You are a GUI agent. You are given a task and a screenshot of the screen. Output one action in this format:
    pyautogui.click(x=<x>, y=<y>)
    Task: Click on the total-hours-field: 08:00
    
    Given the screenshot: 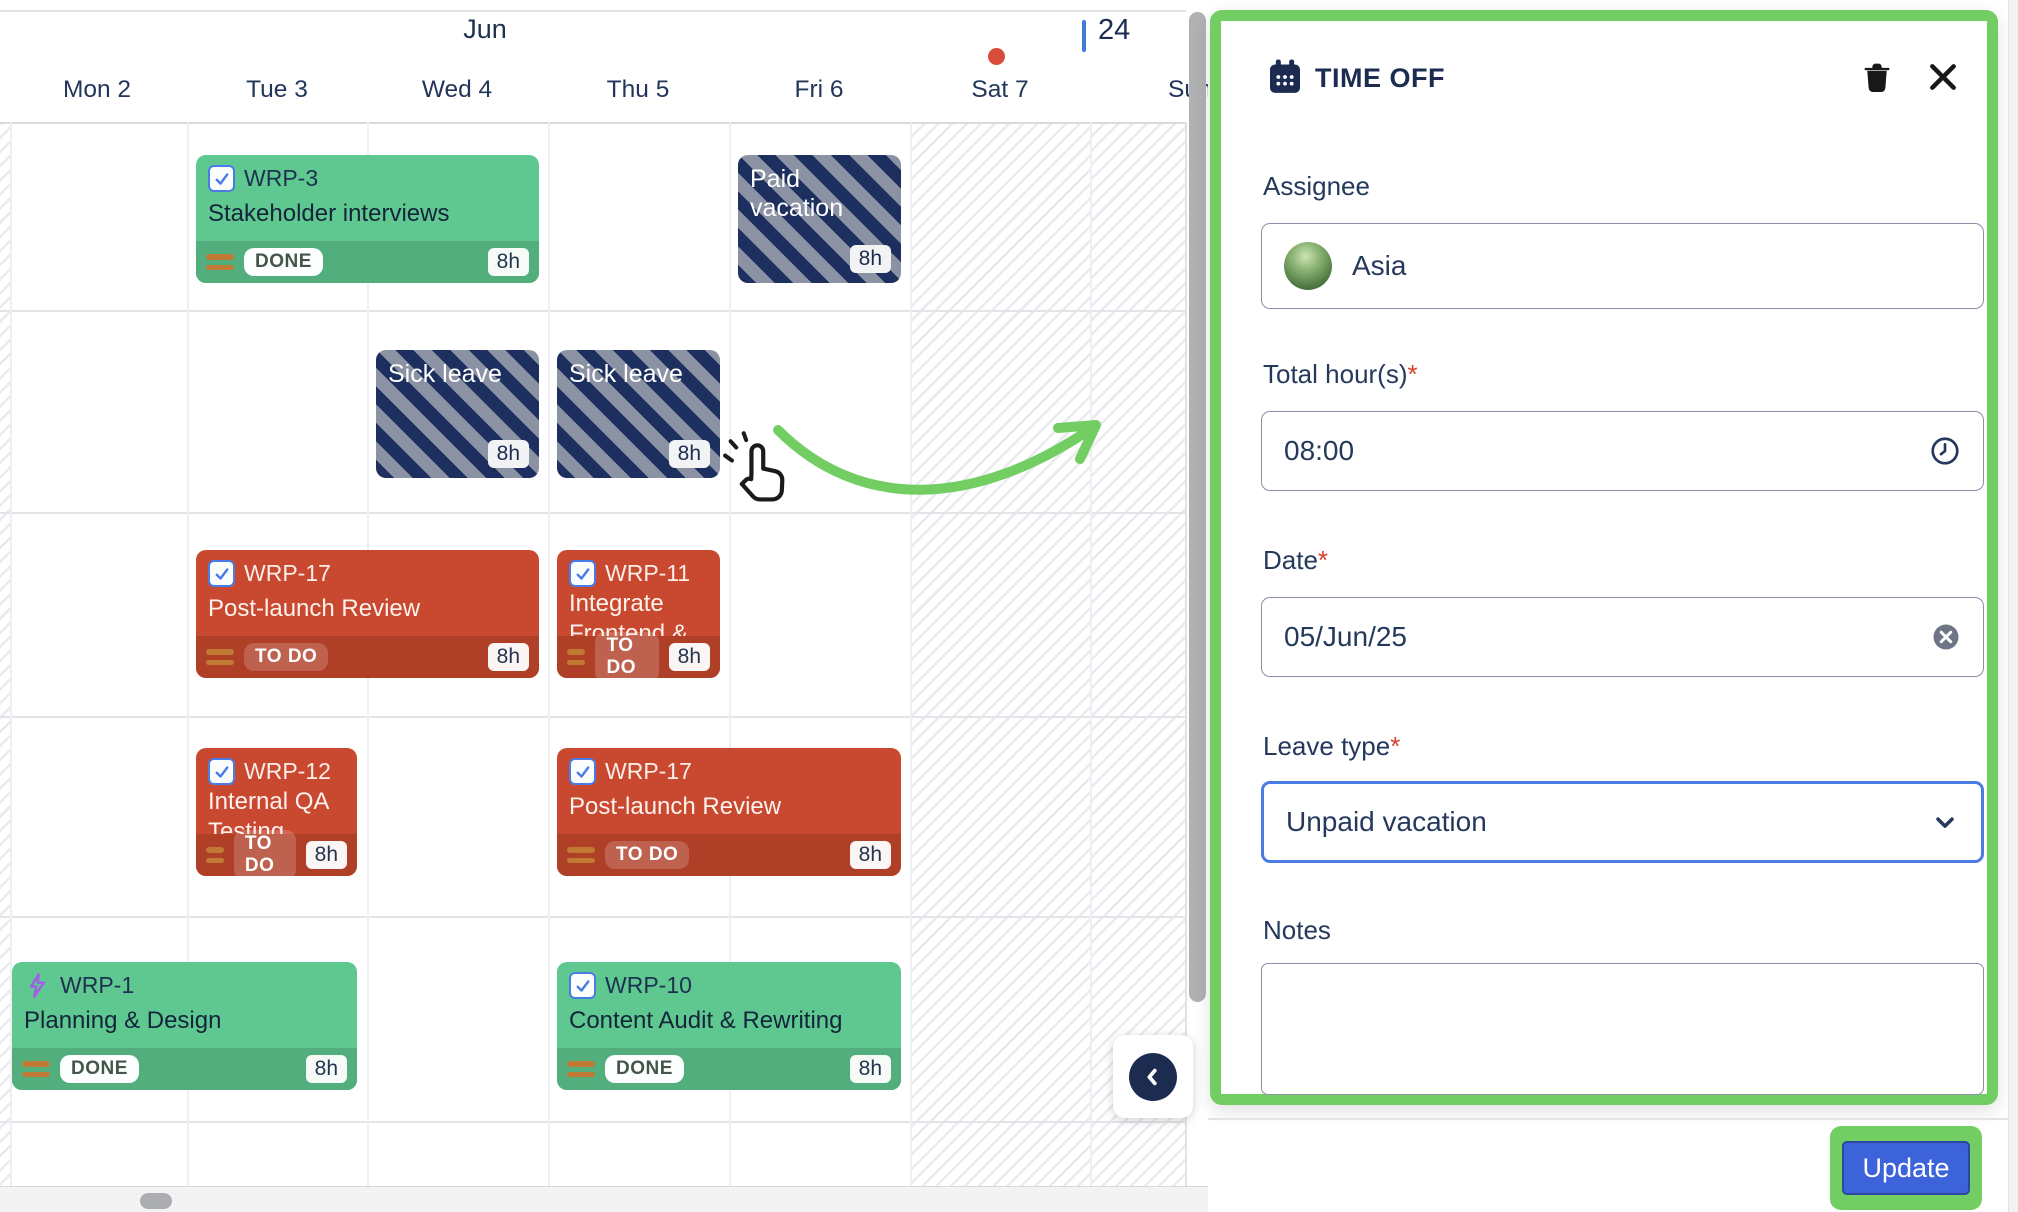 What is the action you would take?
    pyautogui.click(x=1622, y=451)
    